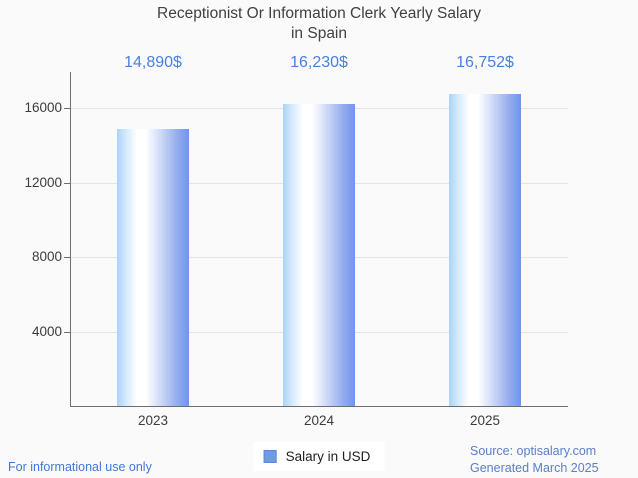 The image size is (638, 478). What do you see at coordinates (153, 267) in the screenshot?
I see `bar-2023` at bounding box center [153, 267].